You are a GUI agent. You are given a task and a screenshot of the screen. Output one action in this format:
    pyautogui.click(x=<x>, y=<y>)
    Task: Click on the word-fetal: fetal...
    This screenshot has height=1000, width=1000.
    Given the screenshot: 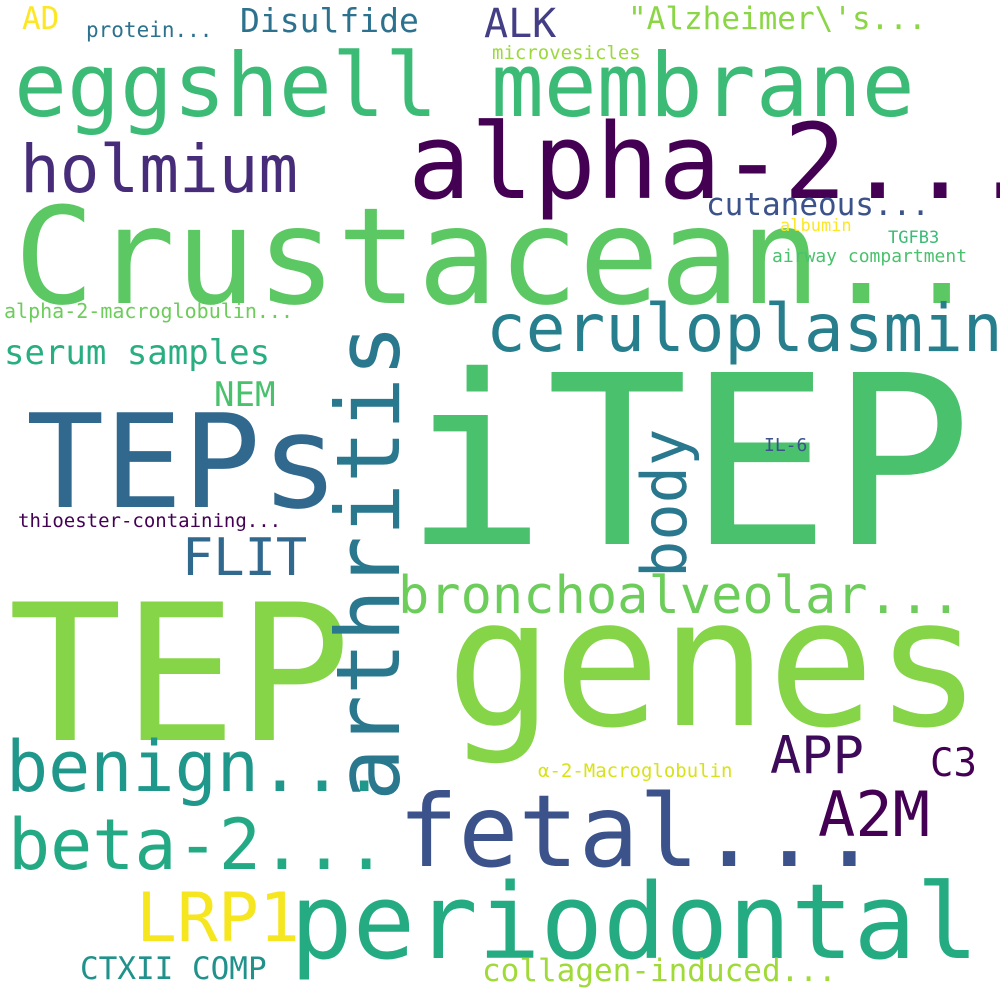 What is the action you would take?
    pyautogui.click(x=639, y=831)
    